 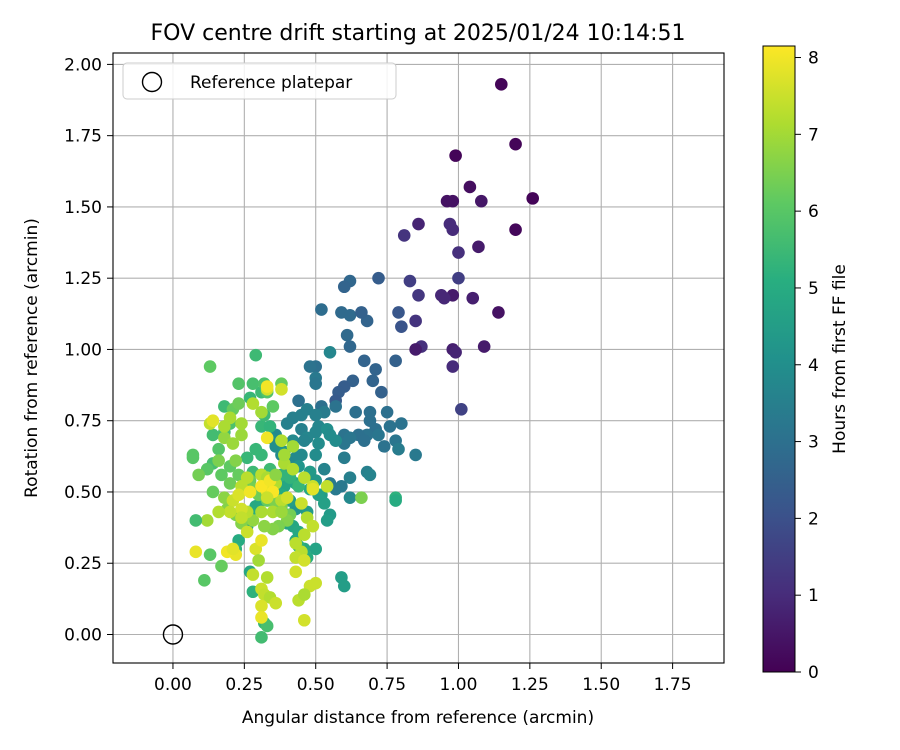 What do you see at coordinates (83, 422) in the screenshot?
I see `y-tick-label: 0.75` at bounding box center [83, 422].